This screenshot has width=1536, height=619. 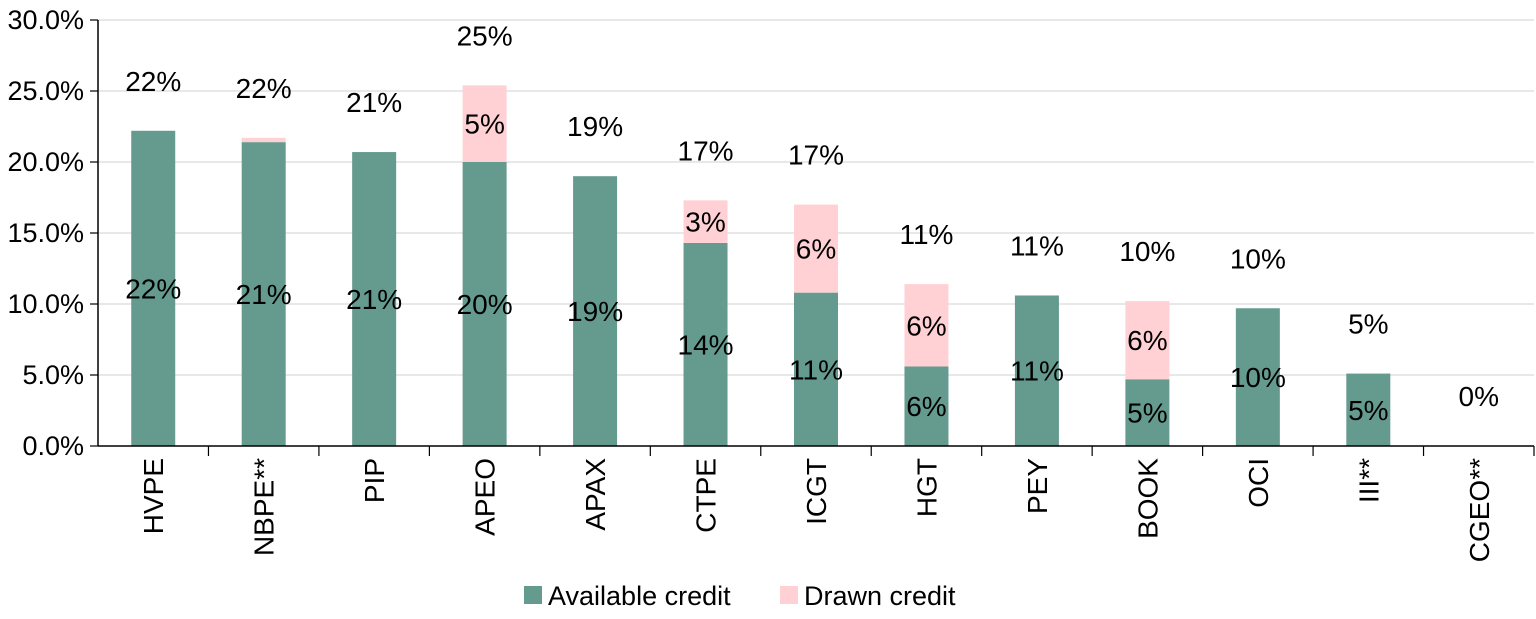 I want to click on y-tick-label: 25.0%, so click(x=45, y=91).